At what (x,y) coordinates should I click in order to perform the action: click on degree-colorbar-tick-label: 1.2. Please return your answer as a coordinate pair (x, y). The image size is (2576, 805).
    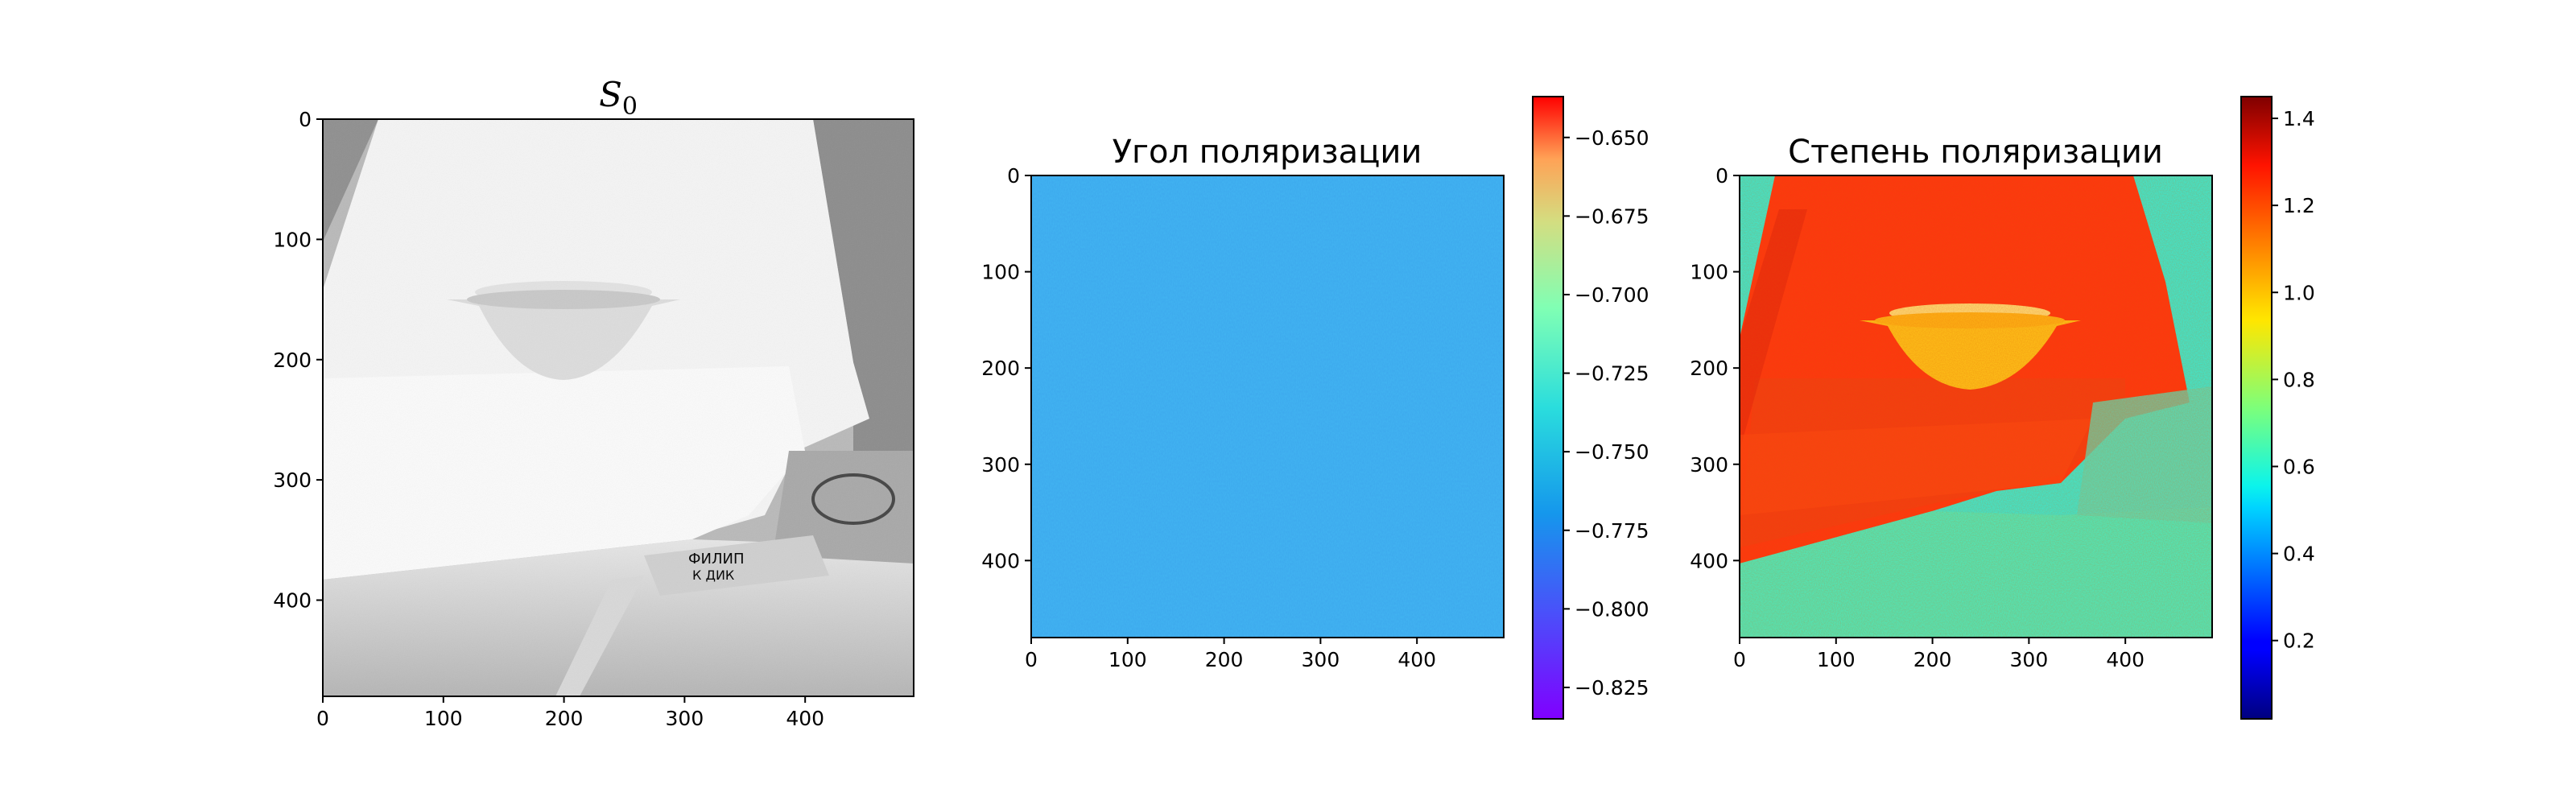
    Looking at the image, I should click on (2299, 205).